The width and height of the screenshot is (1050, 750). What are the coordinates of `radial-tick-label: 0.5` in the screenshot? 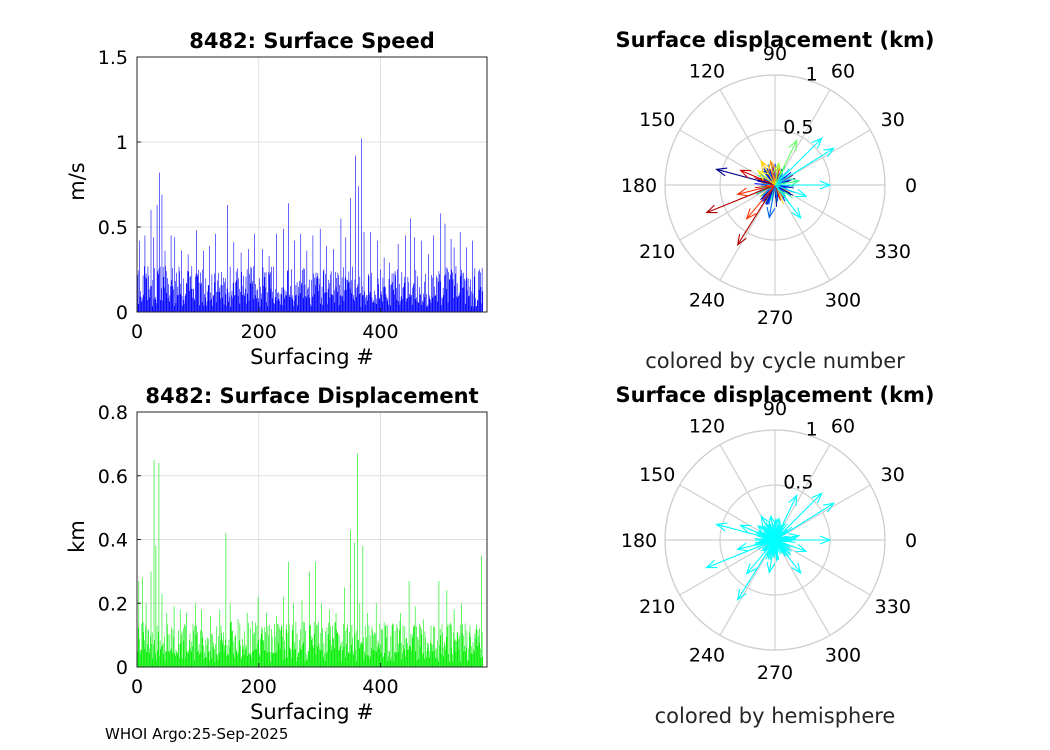 It's located at (798, 128).